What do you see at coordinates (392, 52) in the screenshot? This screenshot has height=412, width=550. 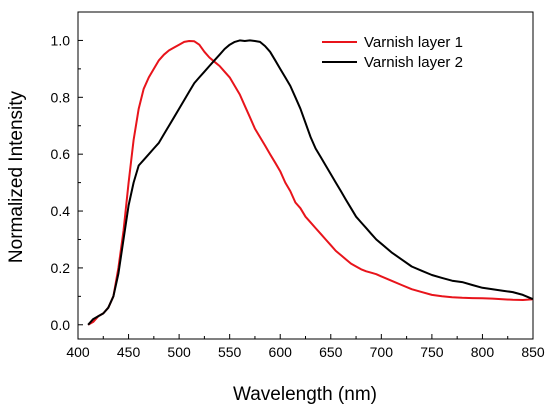 I see `legend: Varnish layer 1 Varnish layer 2` at bounding box center [392, 52].